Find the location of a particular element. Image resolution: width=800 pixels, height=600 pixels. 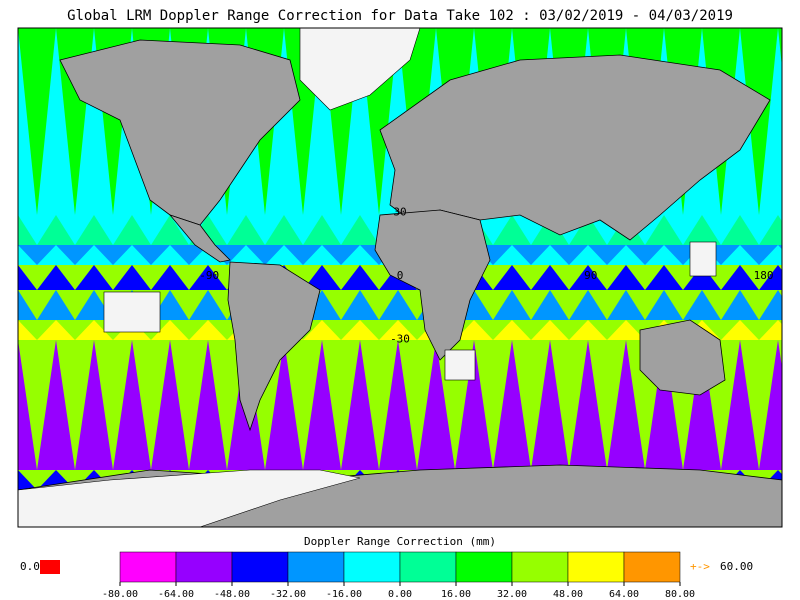

grid-label: 180 is located at coordinates (764, 275).